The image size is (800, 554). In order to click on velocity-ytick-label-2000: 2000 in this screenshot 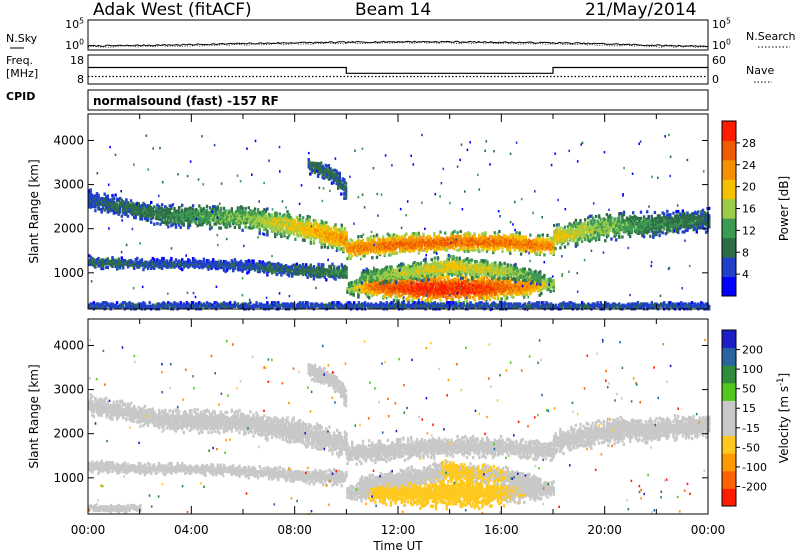, I will do `click(68, 434)`.